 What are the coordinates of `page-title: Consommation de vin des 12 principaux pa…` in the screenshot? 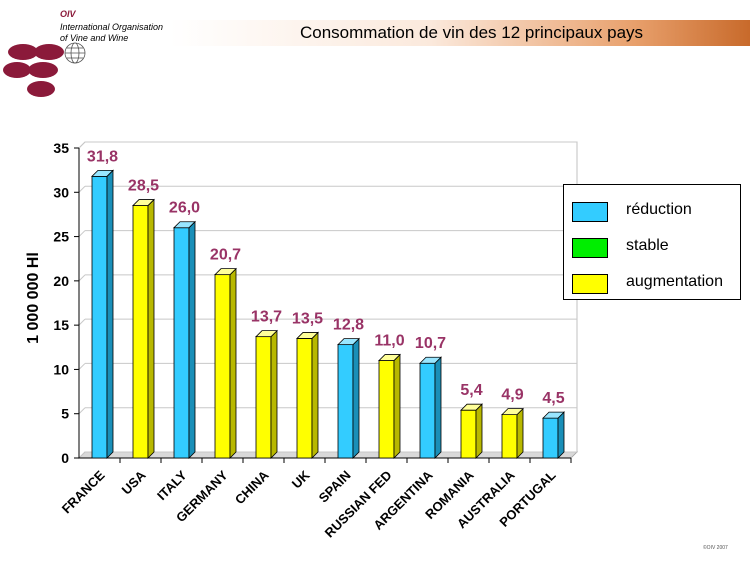 It's located at (472, 32).